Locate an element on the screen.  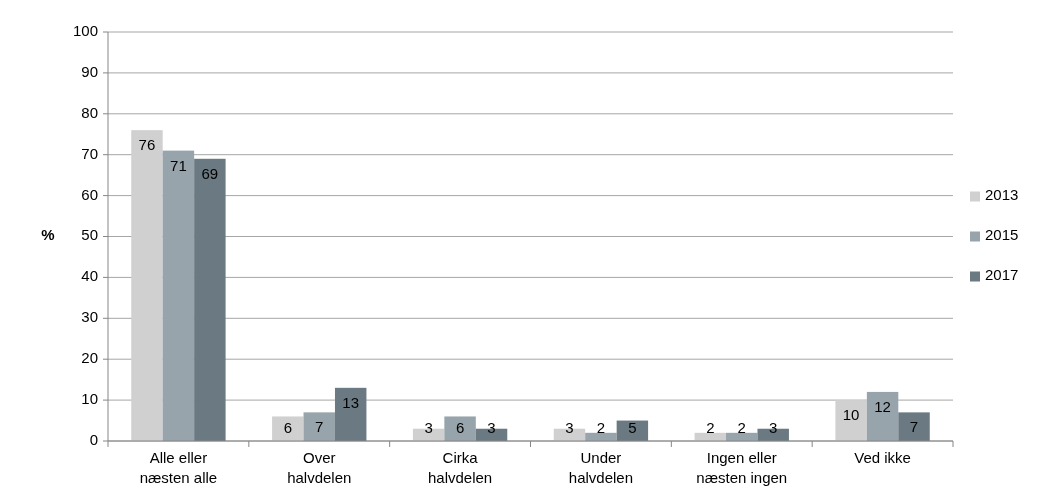
y-tick-label: 80 is located at coordinates (89, 112).